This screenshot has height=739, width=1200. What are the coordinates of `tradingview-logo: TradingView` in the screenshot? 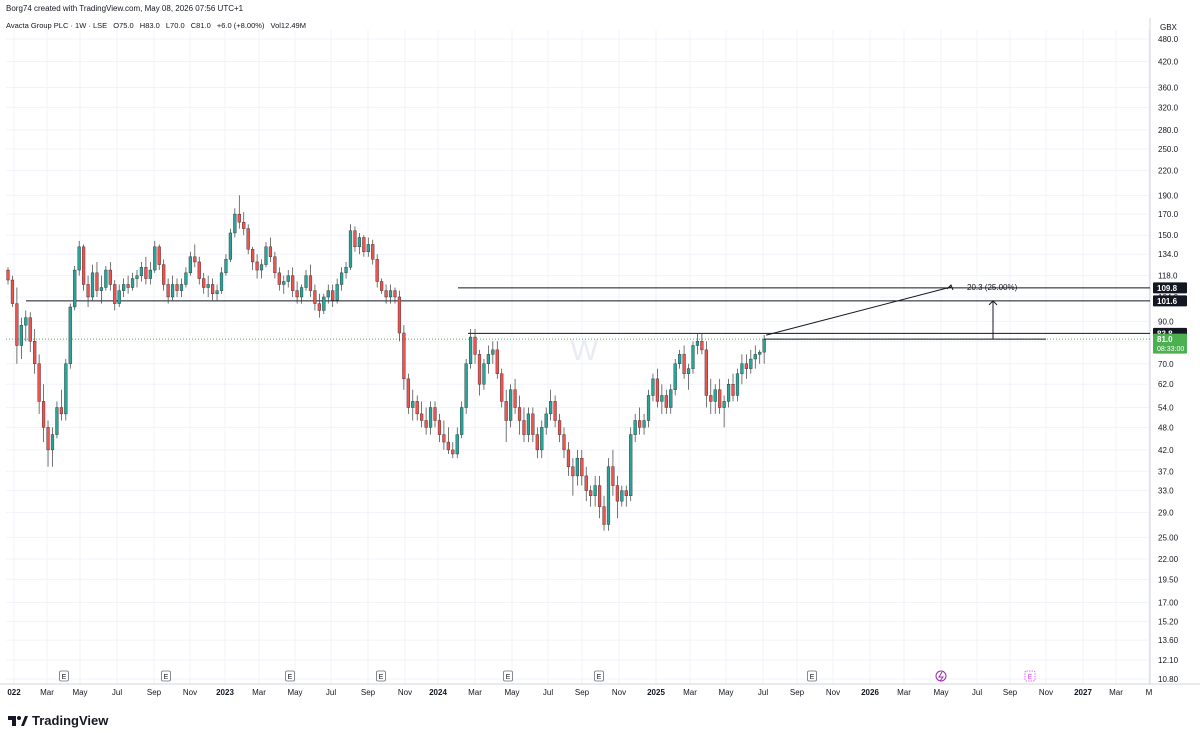 It's located at (58, 720).